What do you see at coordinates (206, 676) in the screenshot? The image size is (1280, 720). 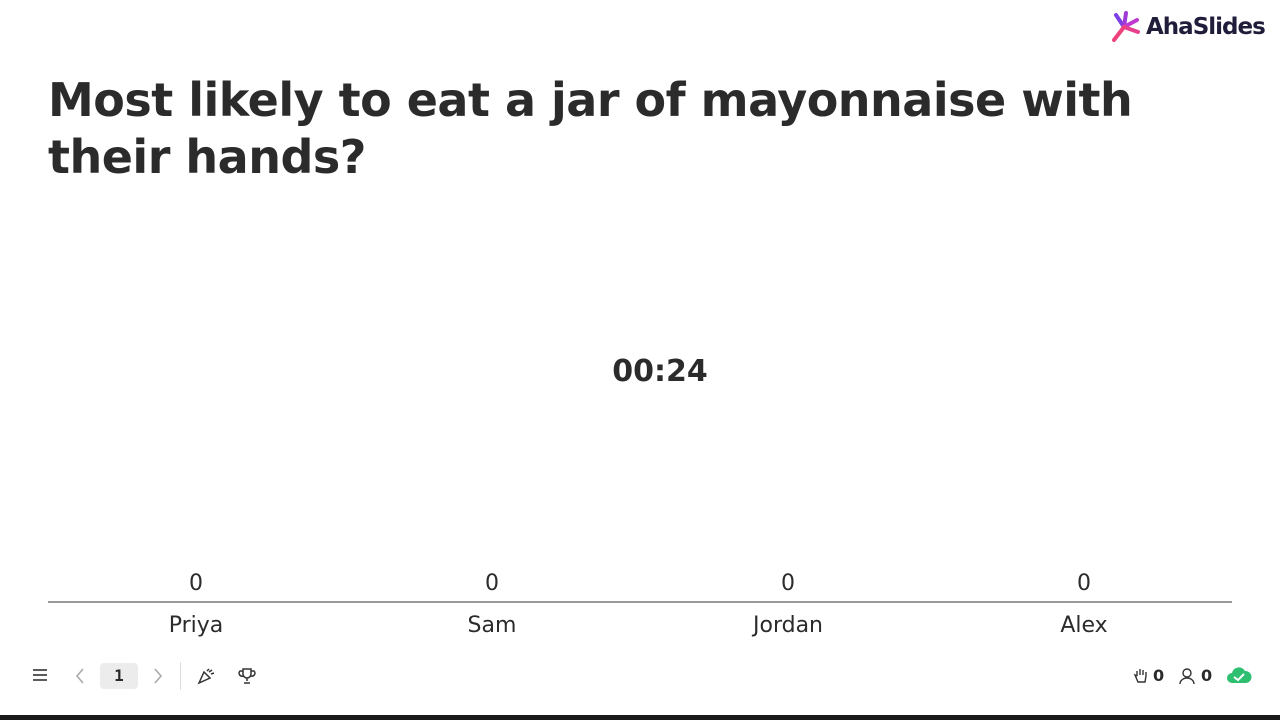 I see `celebrate-button` at bounding box center [206, 676].